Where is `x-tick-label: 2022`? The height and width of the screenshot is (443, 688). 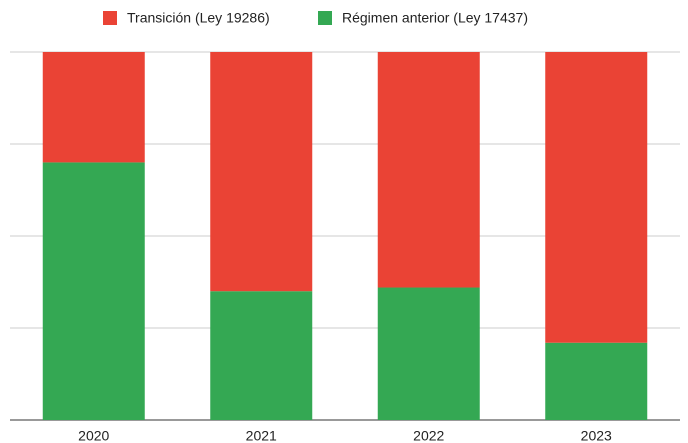 x-tick-label: 2022 is located at coordinates (428, 435).